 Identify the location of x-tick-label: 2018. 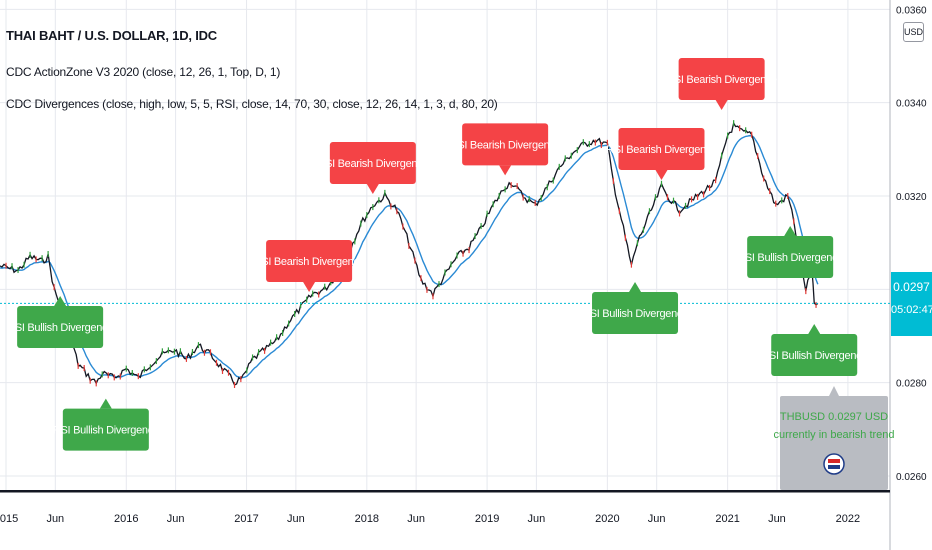
(367, 519).